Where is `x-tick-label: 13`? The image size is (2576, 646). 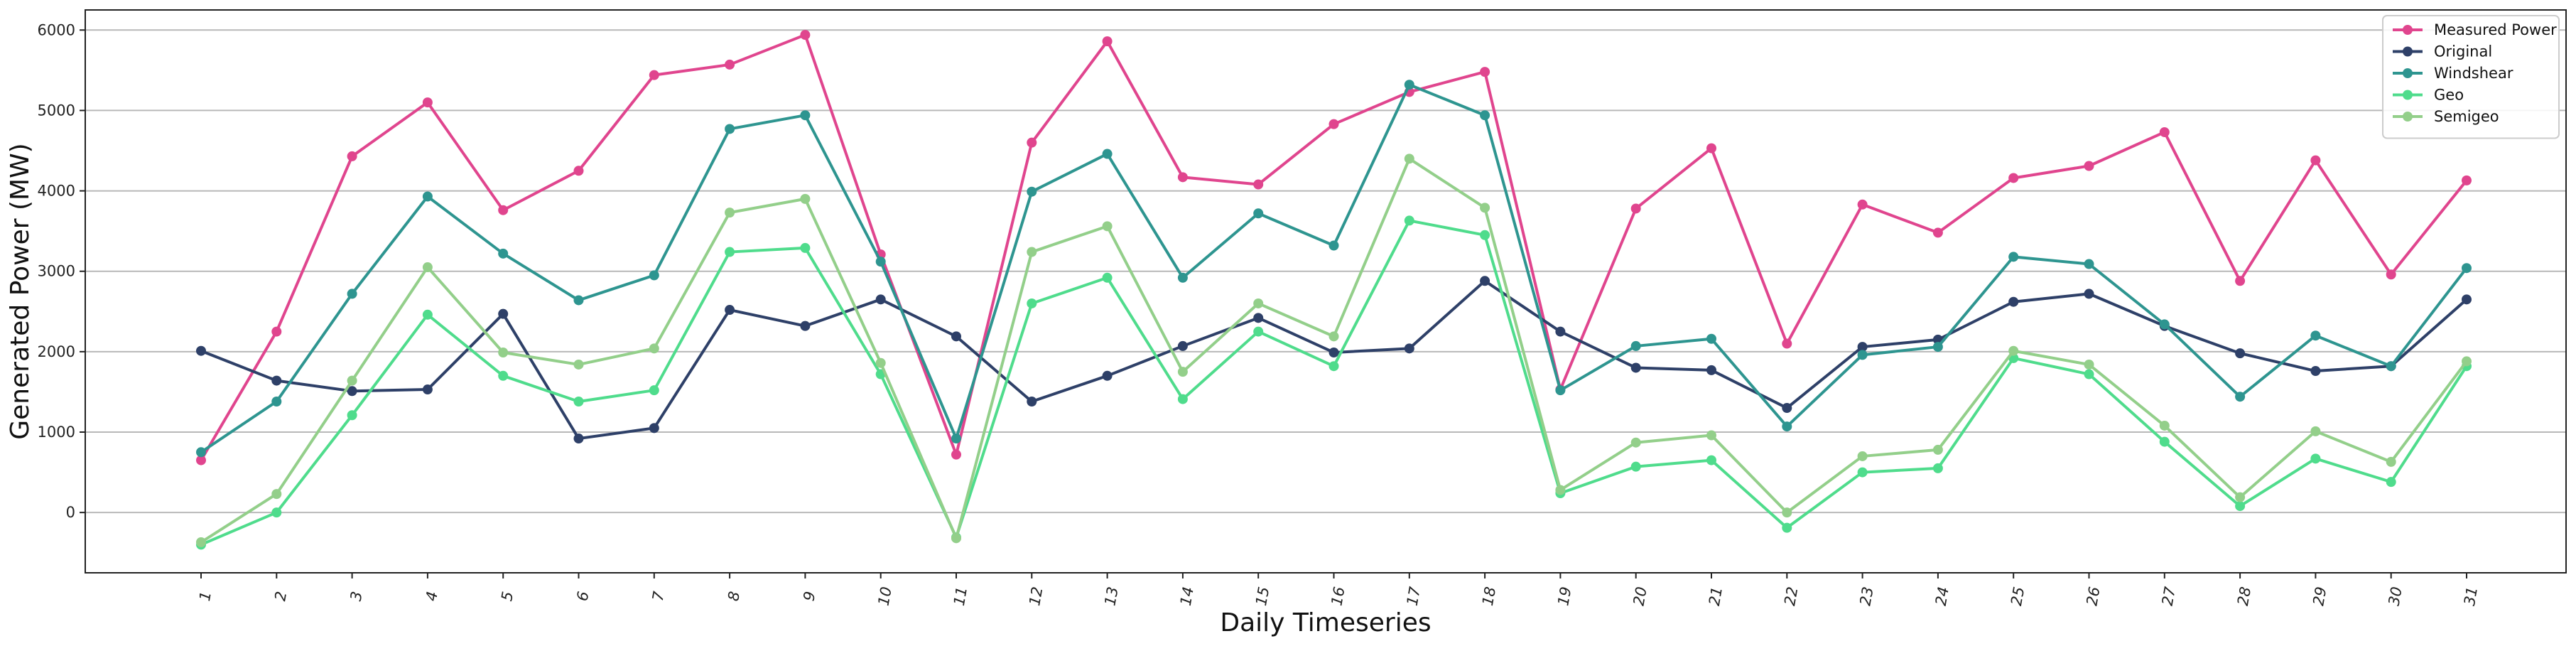 x-tick-label: 13 is located at coordinates (1111, 597).